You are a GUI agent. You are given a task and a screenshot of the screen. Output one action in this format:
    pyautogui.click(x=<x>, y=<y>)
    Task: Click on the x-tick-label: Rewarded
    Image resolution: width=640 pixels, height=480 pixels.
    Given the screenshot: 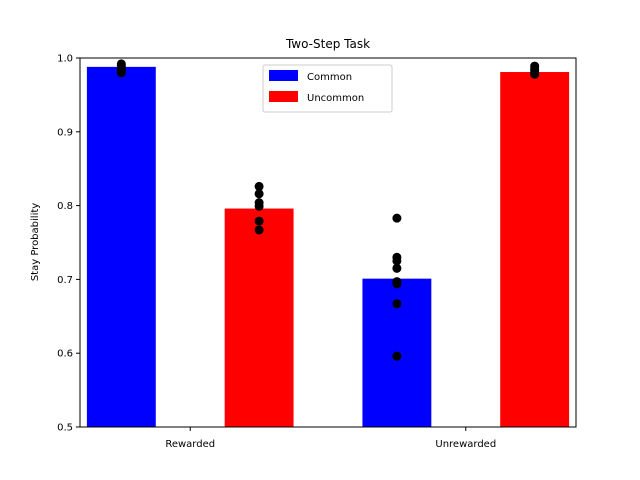 What is the action you would take?
    pyautogui.click(x=190, y=444)
    